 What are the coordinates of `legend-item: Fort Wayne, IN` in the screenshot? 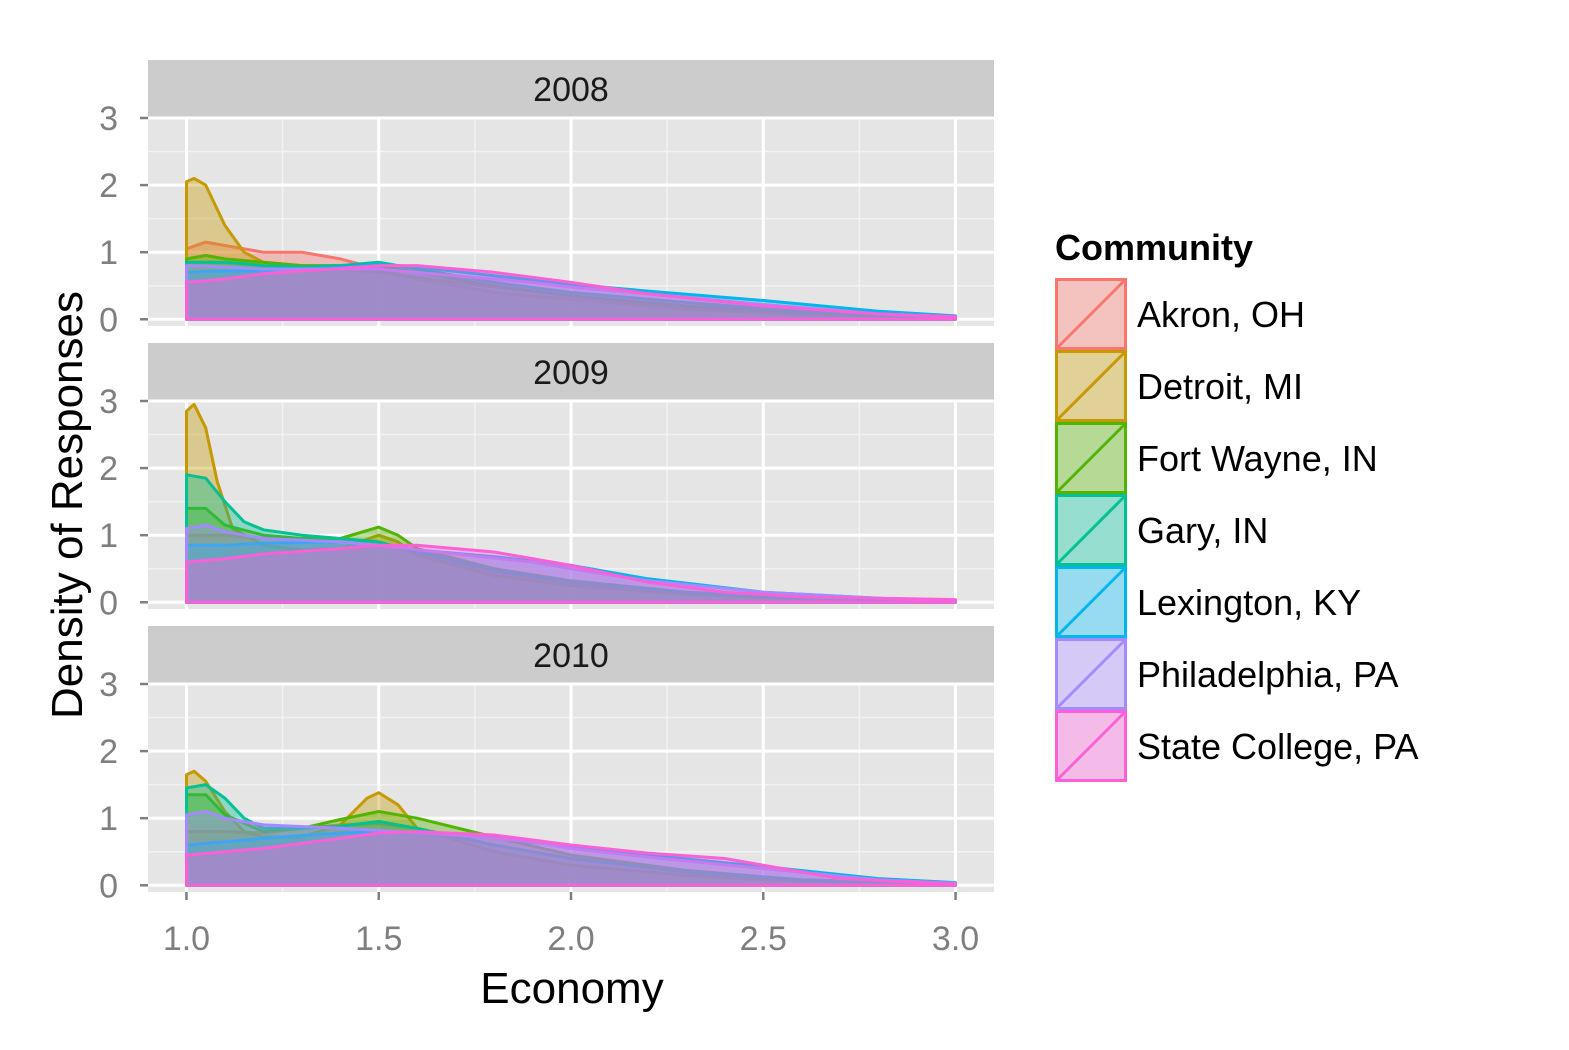 It's located at (1216, 458).